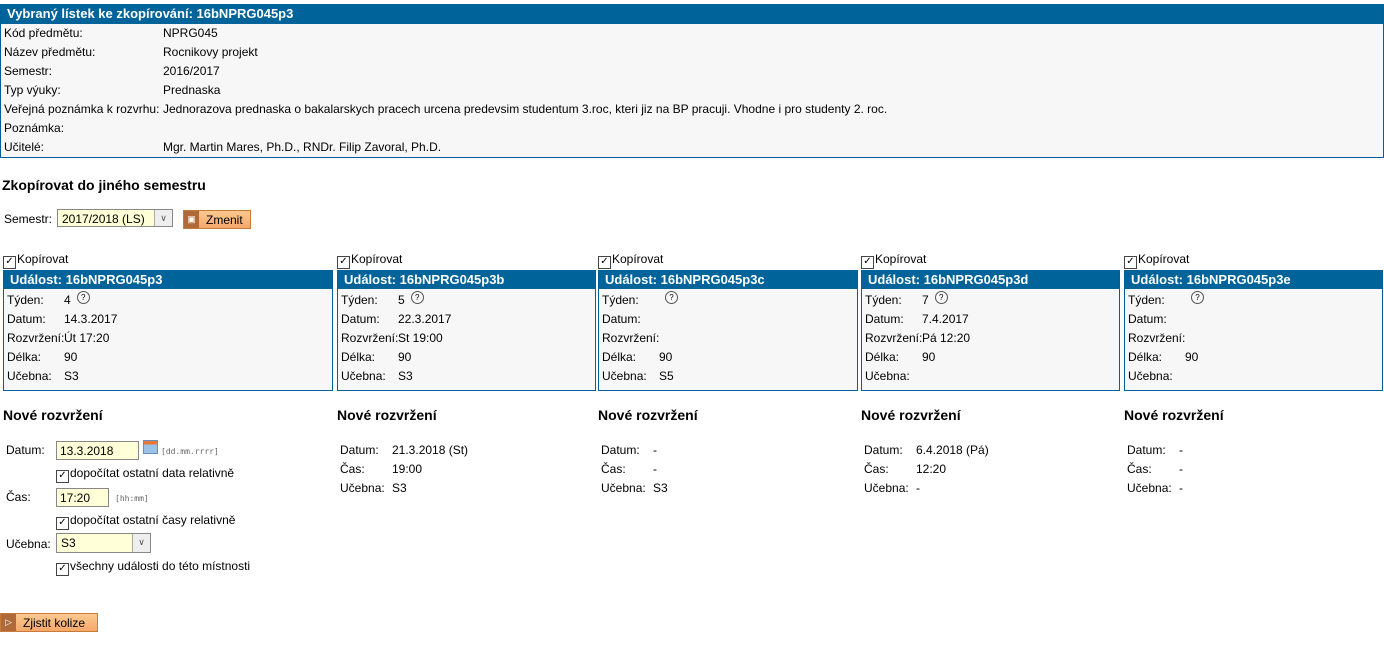 The image size is (1384, 645). I want to click on copy-section-title: Zkopírovat do jiného semestru, so click(104, 185).